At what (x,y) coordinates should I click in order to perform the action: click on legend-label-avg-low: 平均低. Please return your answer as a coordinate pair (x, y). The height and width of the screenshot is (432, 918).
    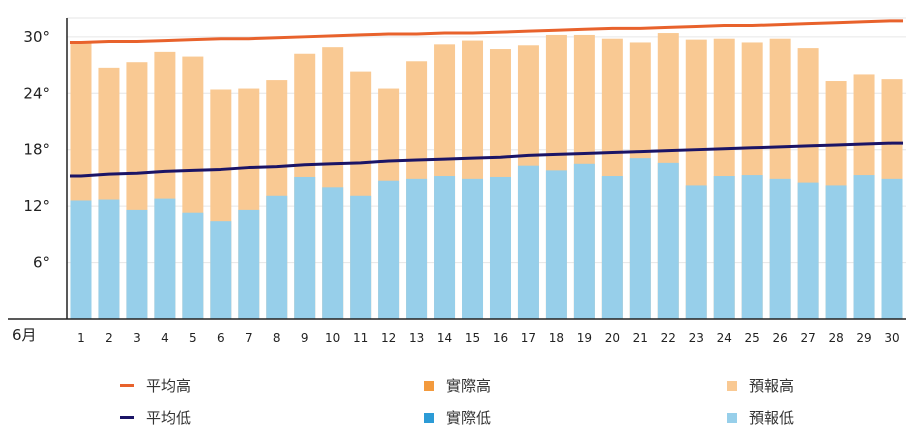
    Looking at the image, I should click on (169, 418).